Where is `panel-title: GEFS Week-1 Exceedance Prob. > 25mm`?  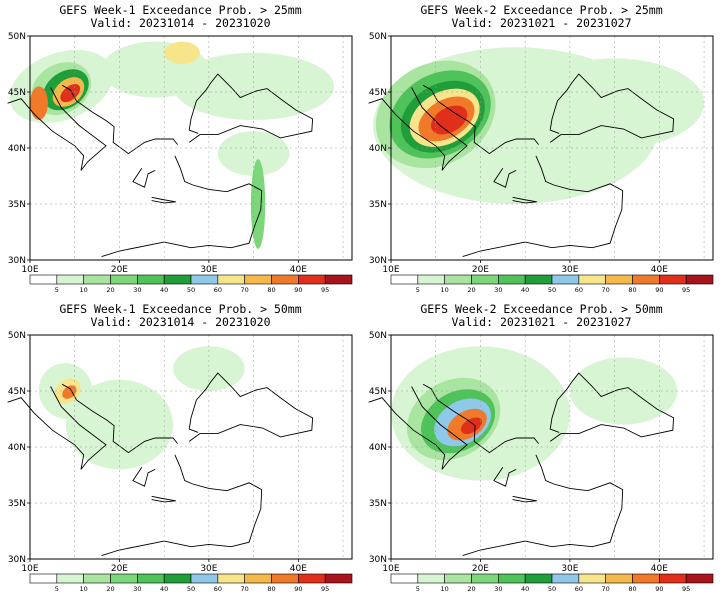 panel-title: GEFS Week-1 Exceedance Prob. > 25mm is located at coordinates (180, 10).